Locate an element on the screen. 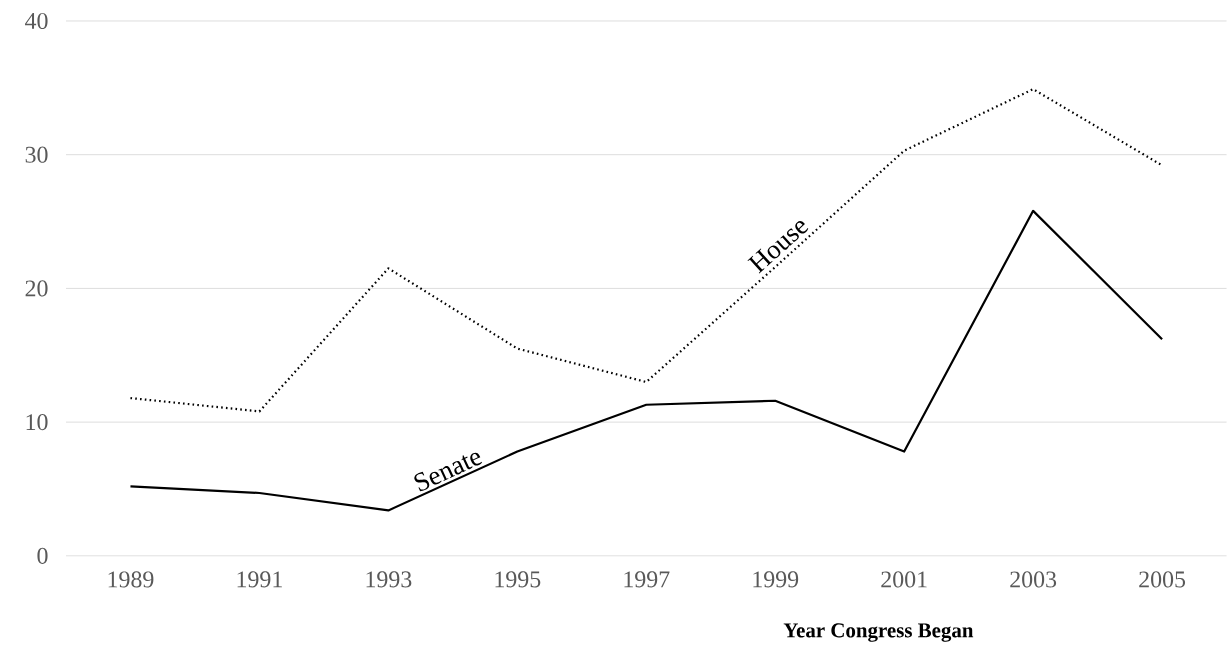 Image resolution: width=1227 pixels, height=650 pixels. x-tick-label: 2001 is located at coordinates (904, 579).